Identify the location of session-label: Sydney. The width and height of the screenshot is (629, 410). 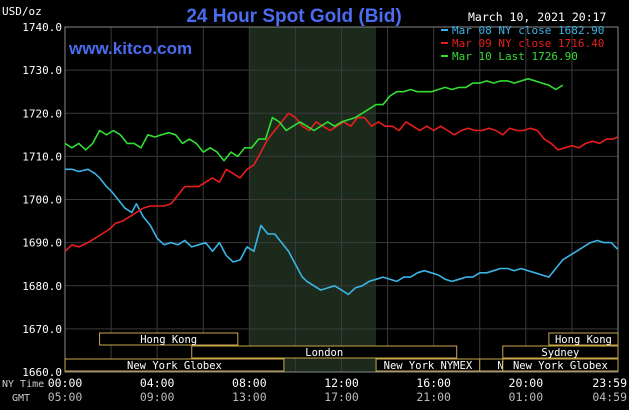
(560, 353).